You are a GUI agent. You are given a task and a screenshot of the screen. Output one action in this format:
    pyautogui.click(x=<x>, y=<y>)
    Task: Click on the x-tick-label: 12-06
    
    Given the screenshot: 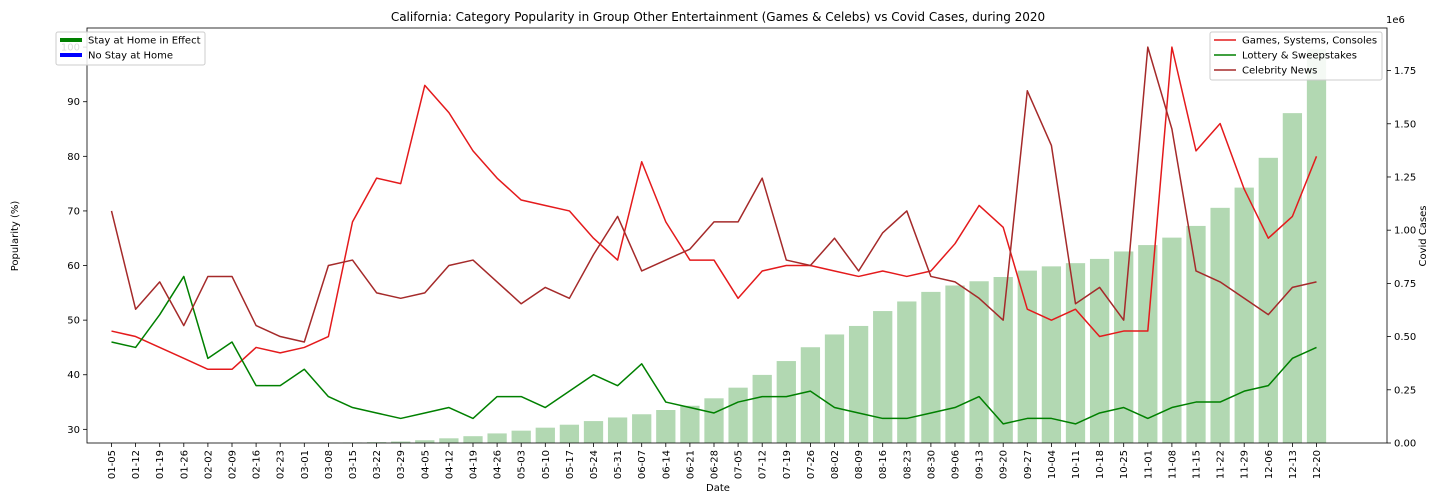 What is the action you would take?
    pyautogui.click(x=1269, y=464)
    